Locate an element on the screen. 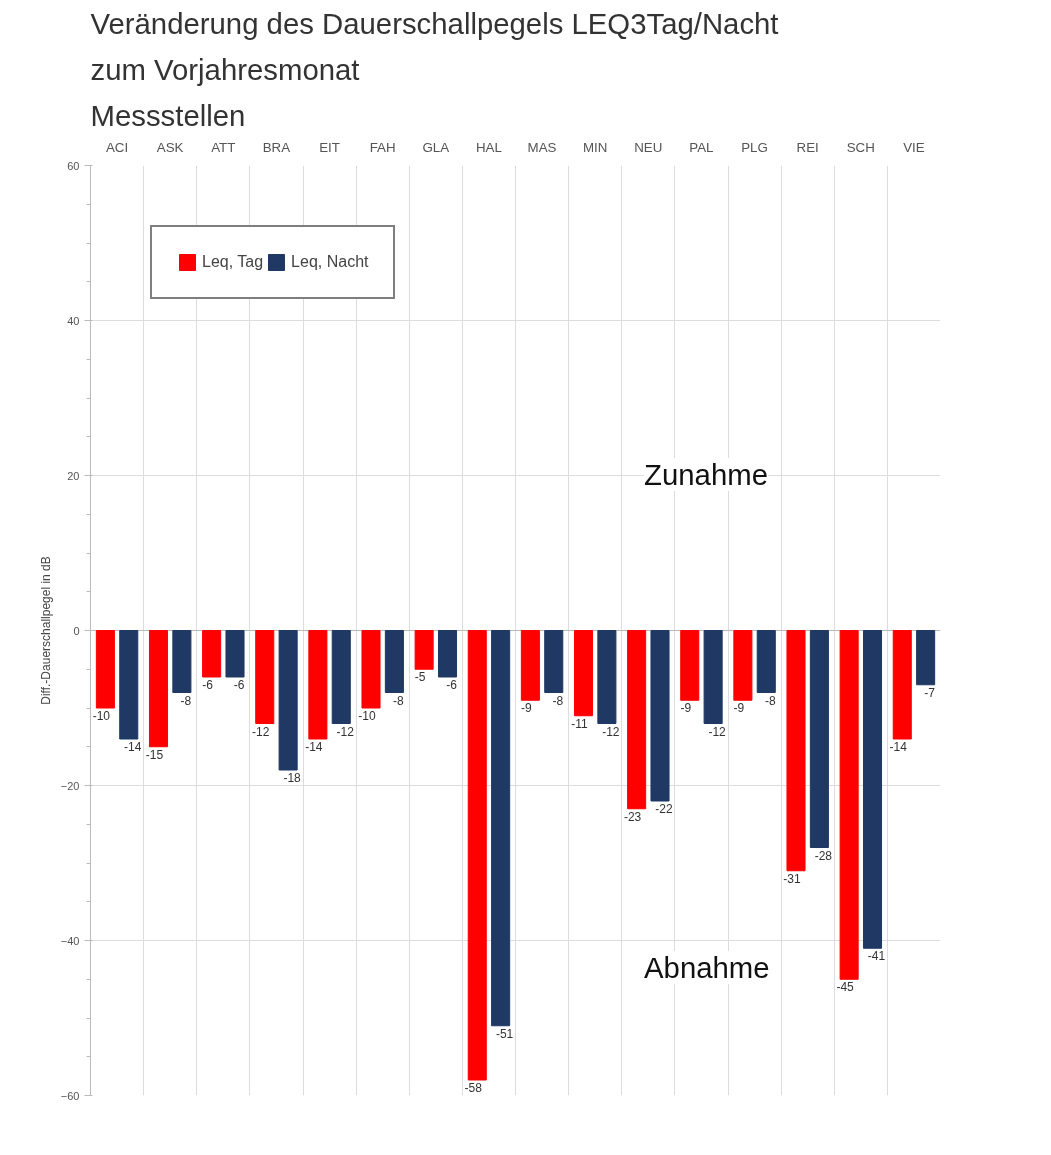 The image size is (1051, 1155). legend-label: Leq, Nacht is located at coordinates (330, 262).